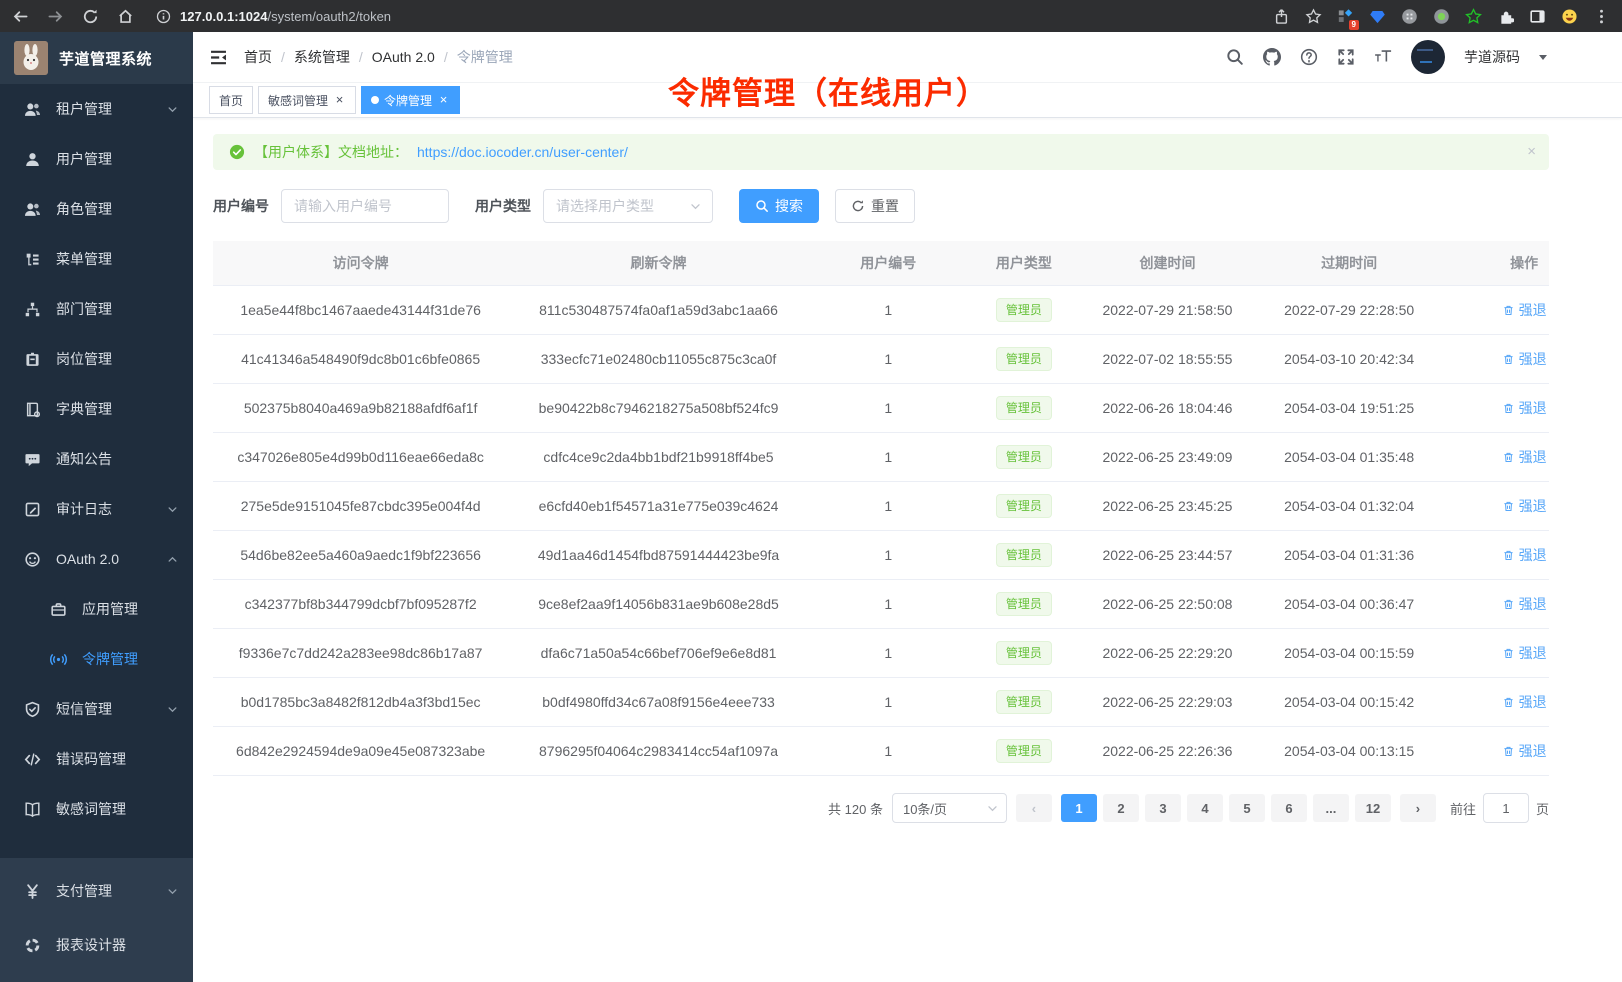  I want to click on sidebar-item-report: 报表设计器, so click(96, 945).